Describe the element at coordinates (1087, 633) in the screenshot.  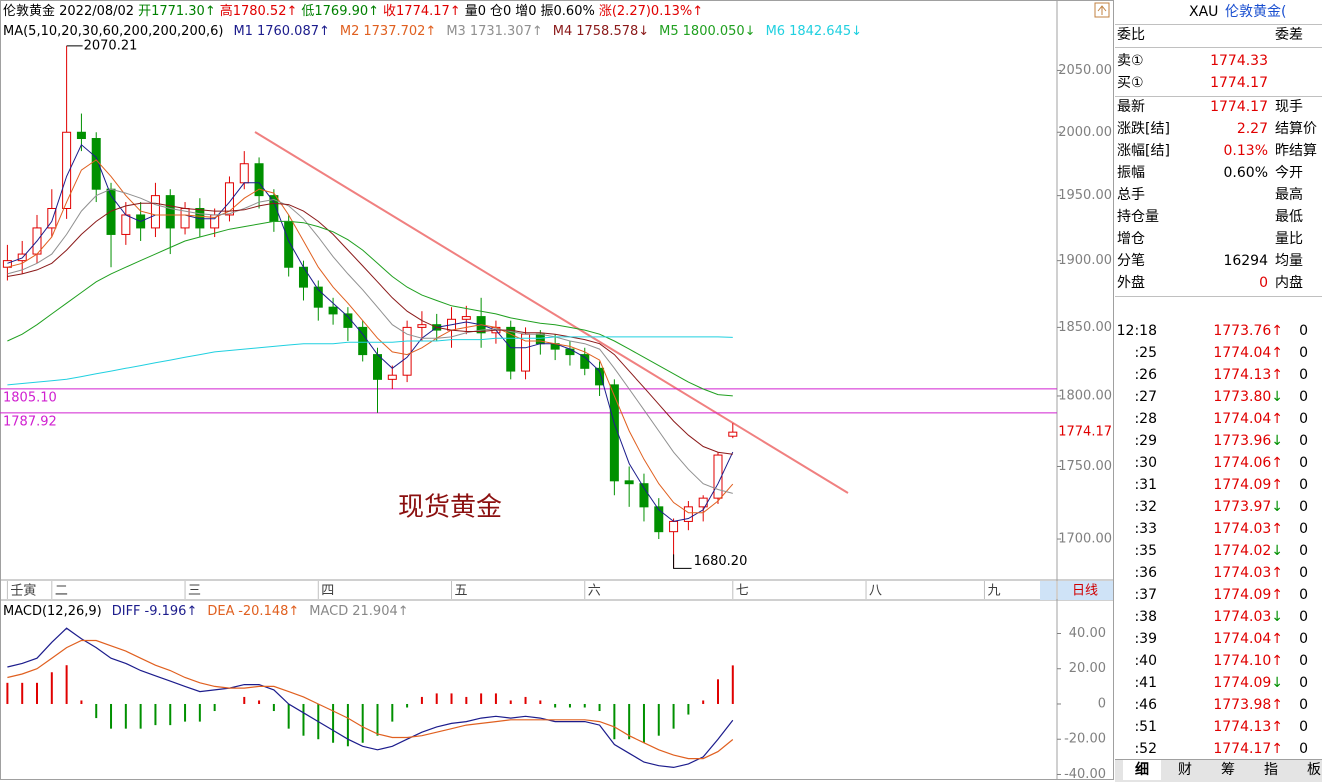
I see `y-tick-label: 40.00` at that location.